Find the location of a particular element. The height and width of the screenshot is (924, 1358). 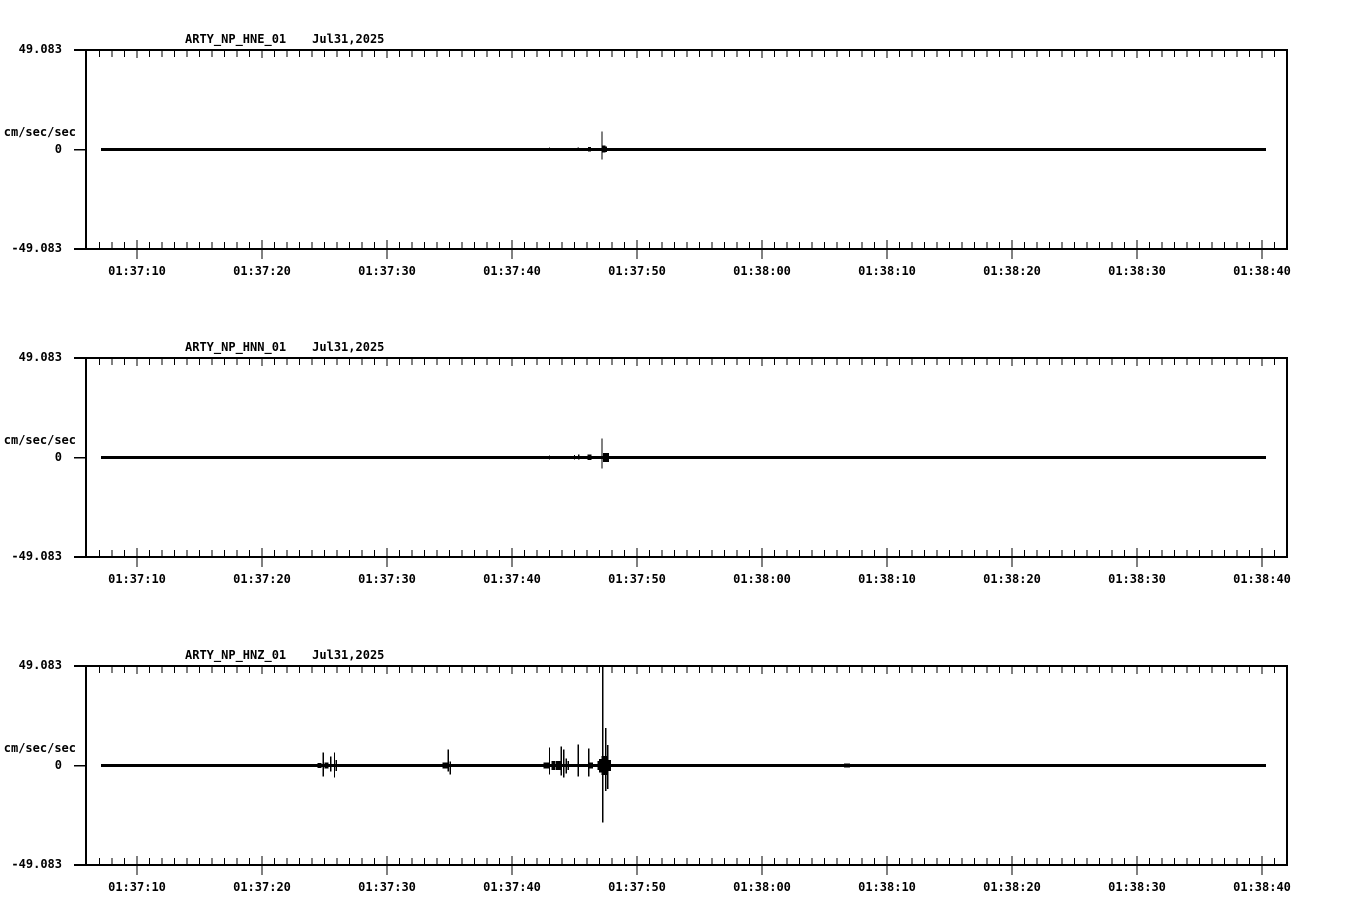

panel-title: ARTY_NP_HNZ_01 Jul31,2025 is located at coordinates (284, 655).